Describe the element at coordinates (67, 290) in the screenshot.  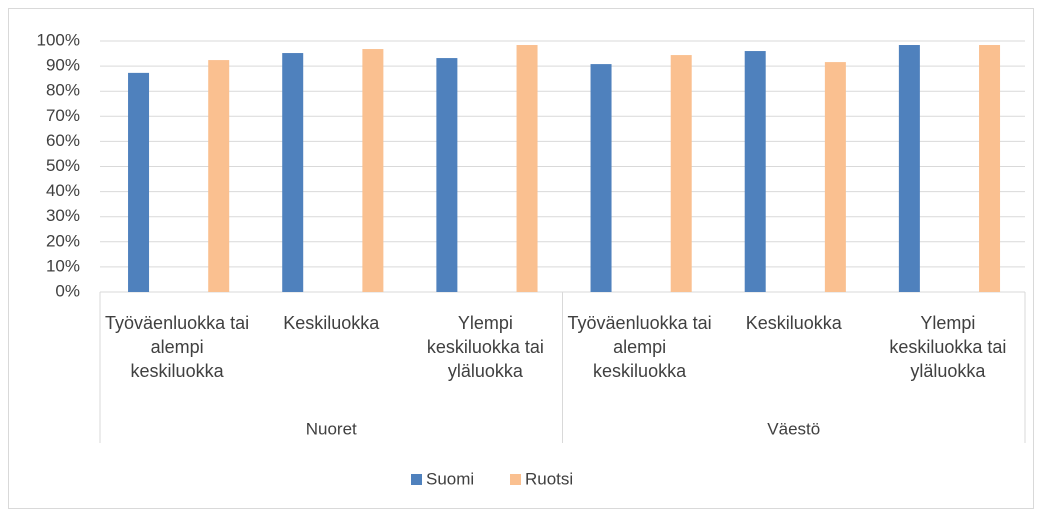
I see `y-tick-label: 0%` at that location.